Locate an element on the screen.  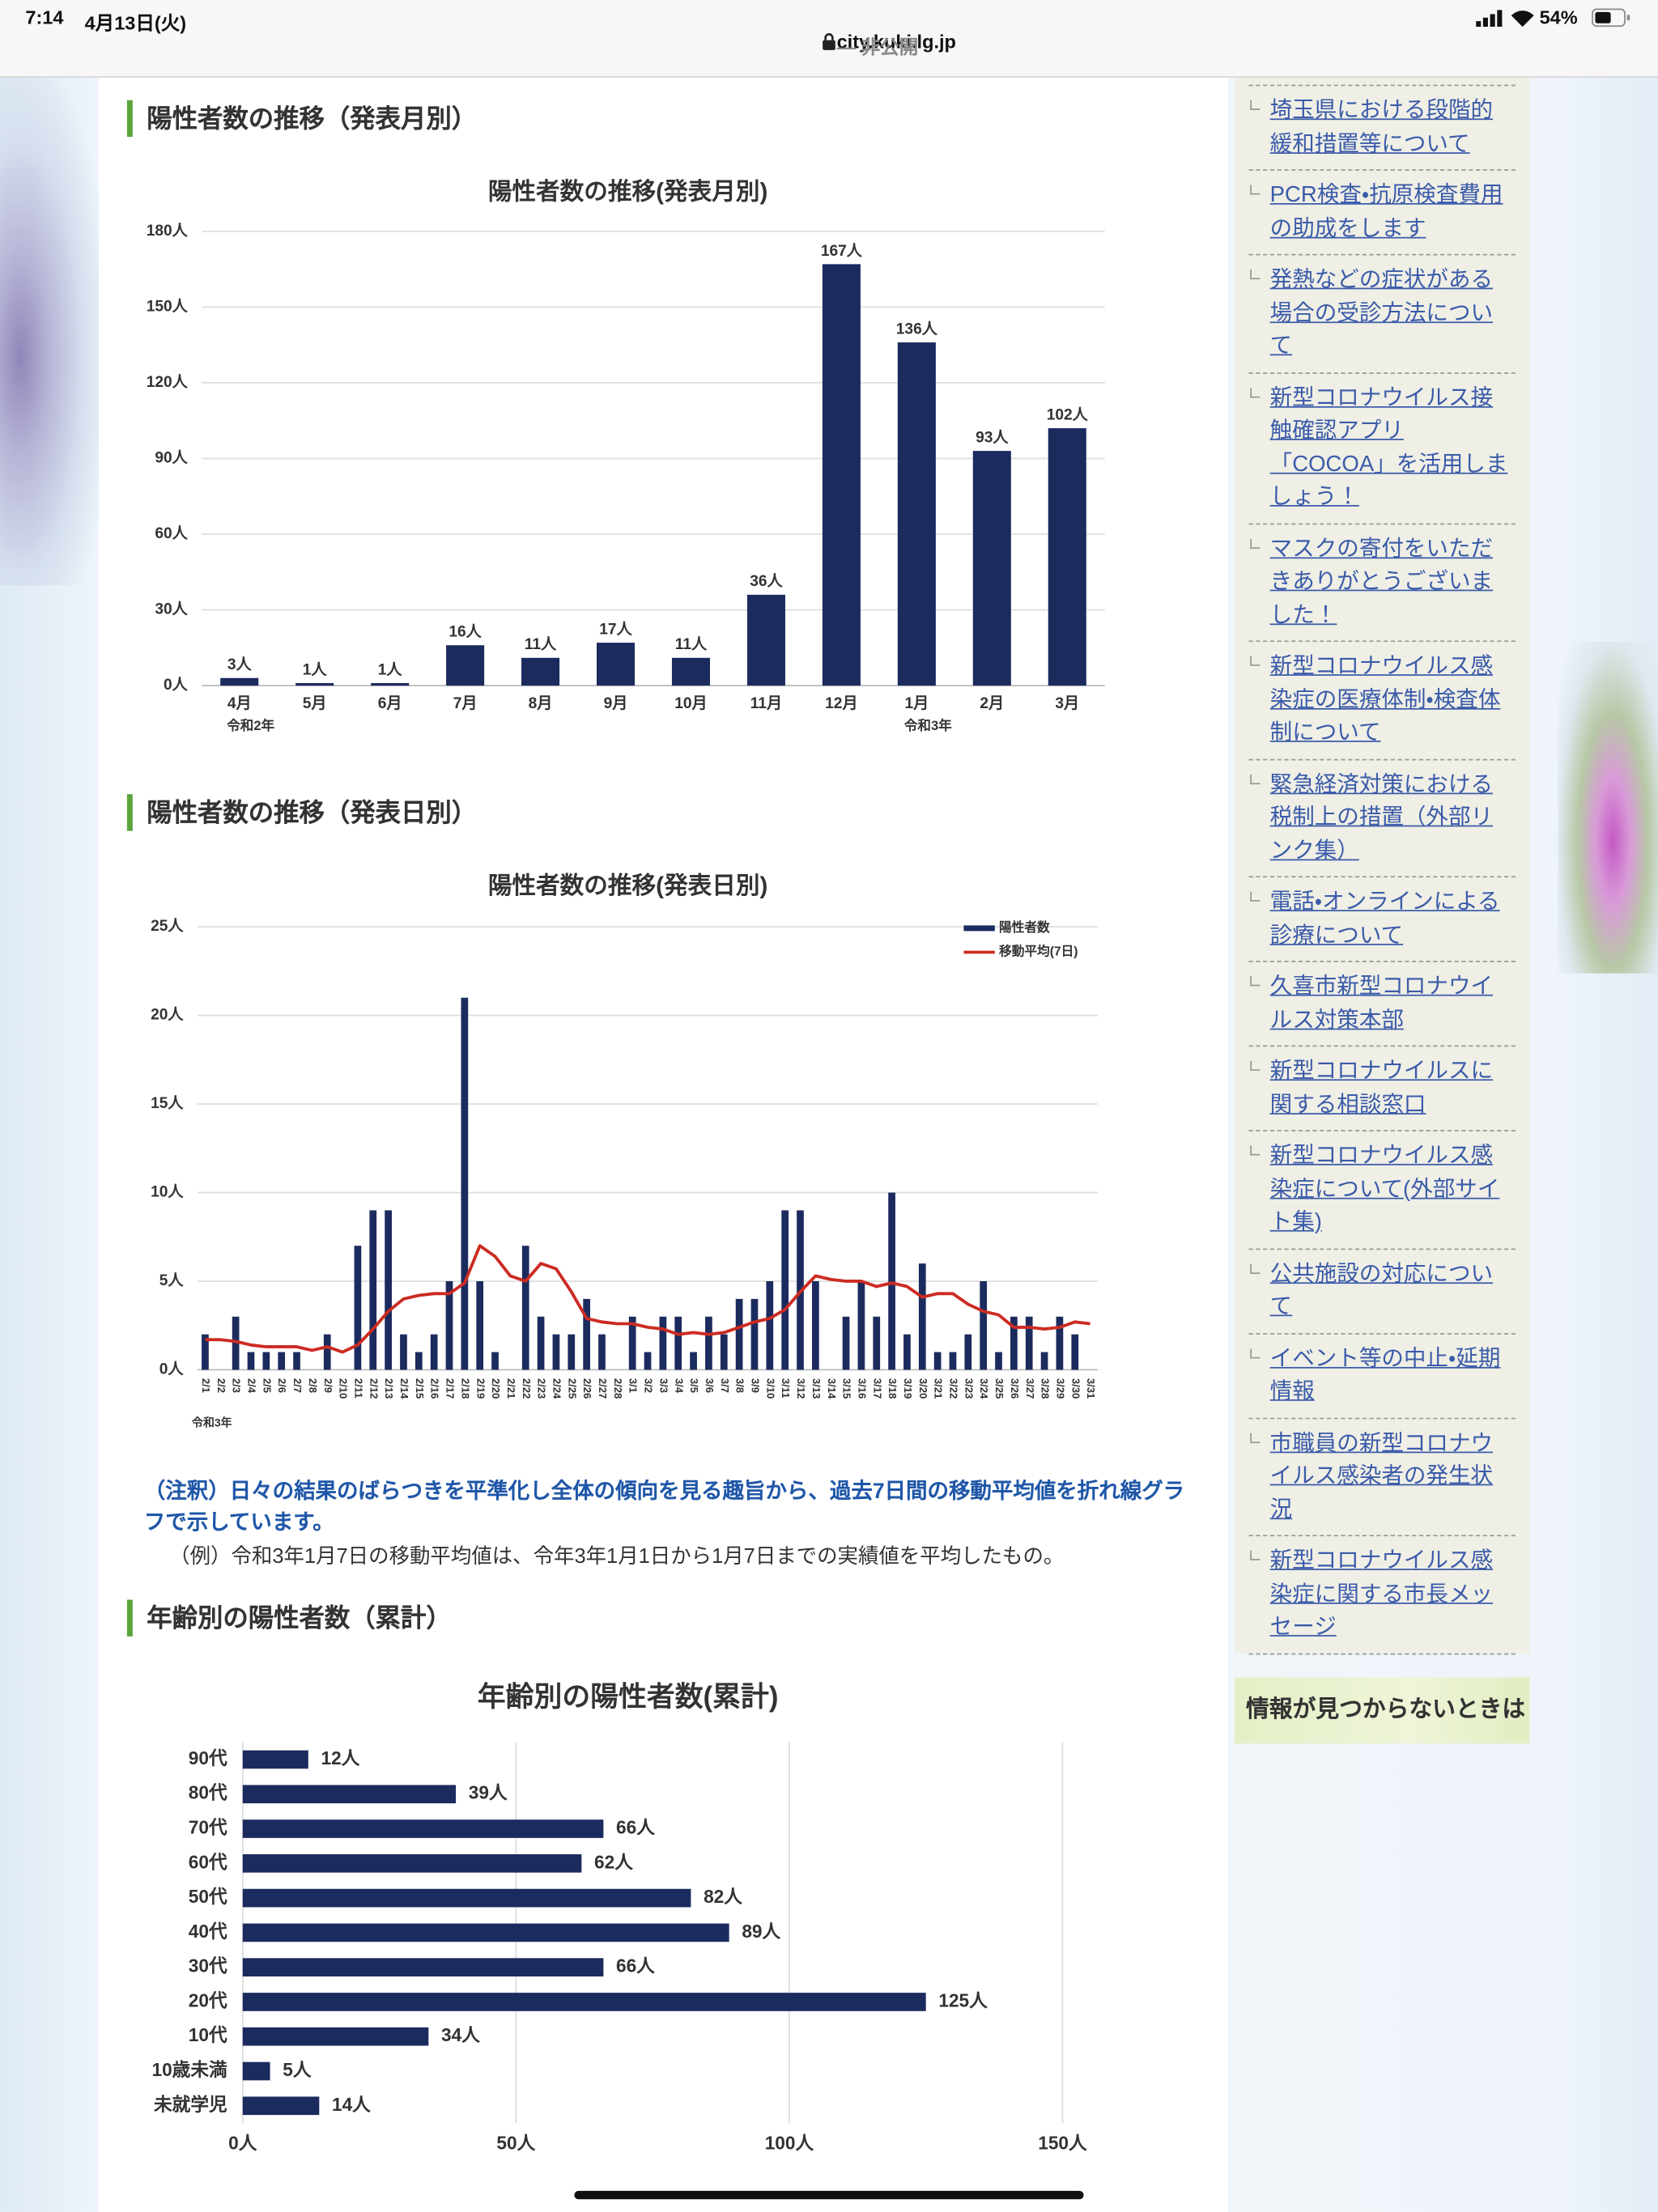
x-tick-label: 2/16 is located at coordinates (435, 1388).